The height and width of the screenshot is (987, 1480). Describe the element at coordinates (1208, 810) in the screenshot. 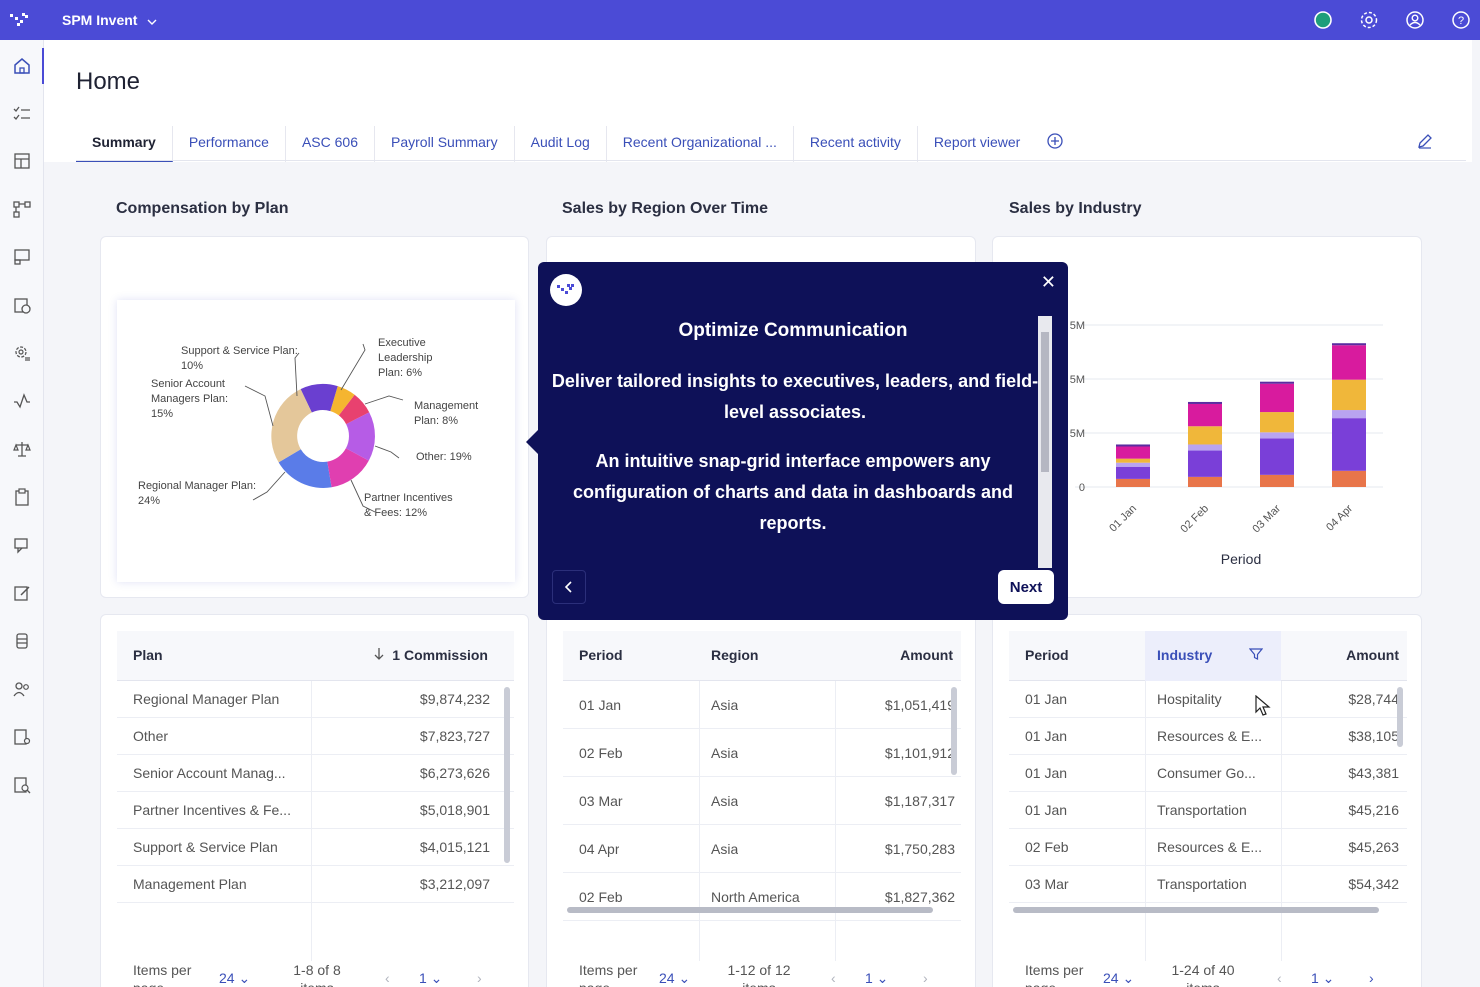

I see `table-row: 01 Jan Transportation $45,216` at that location.